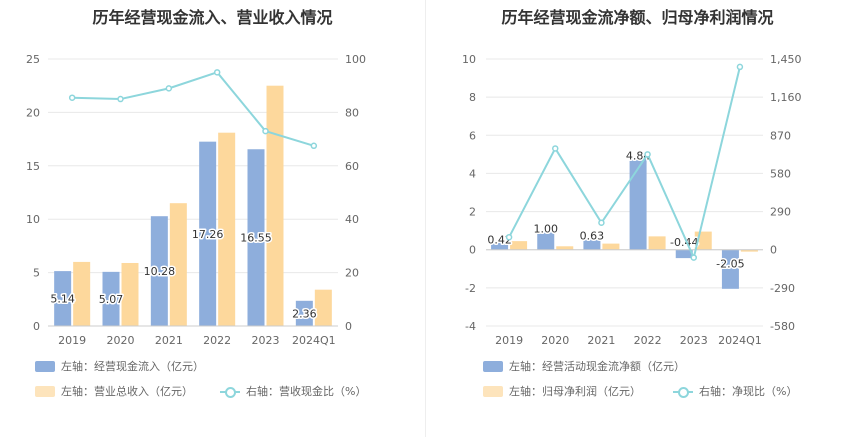 The width and height of the screenshot is (850, 437). I want to click on y-right-tick-label: 870, so click(780, 135).